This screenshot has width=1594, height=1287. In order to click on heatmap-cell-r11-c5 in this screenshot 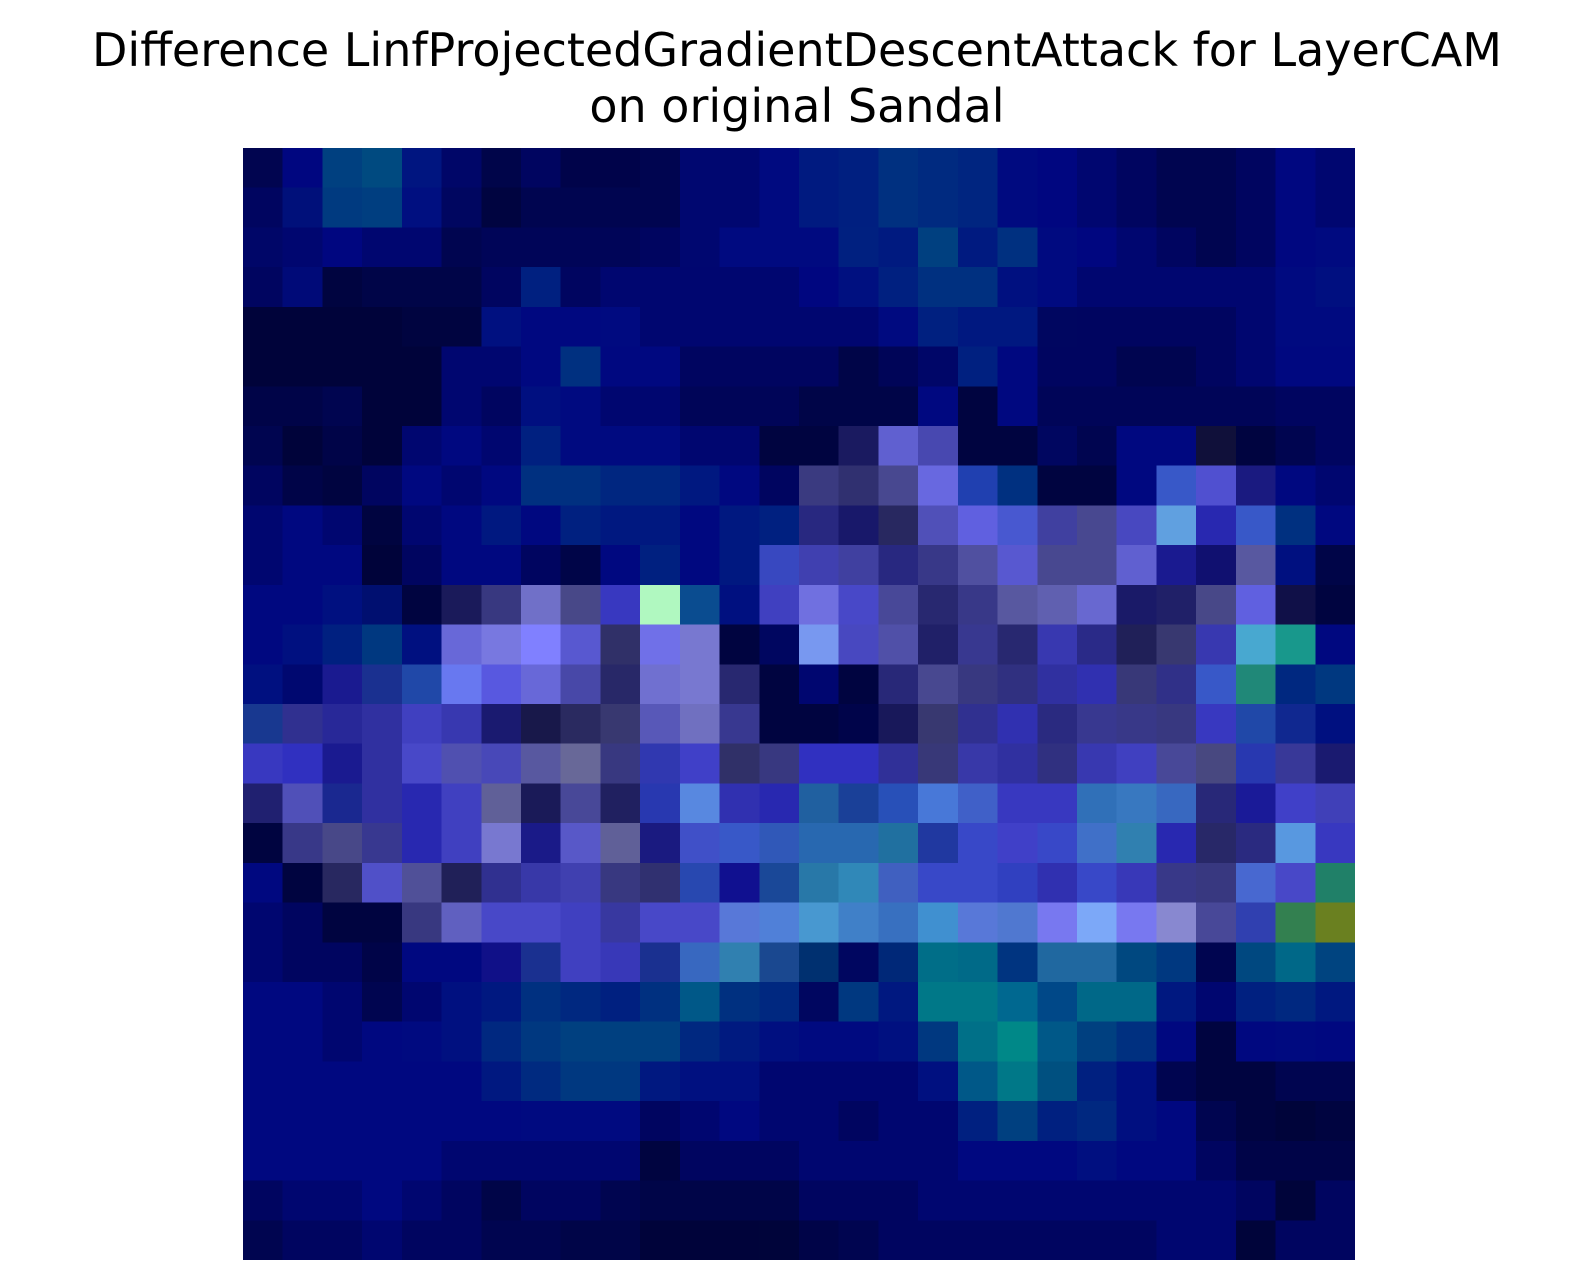, I will do `click(461, 605)`.